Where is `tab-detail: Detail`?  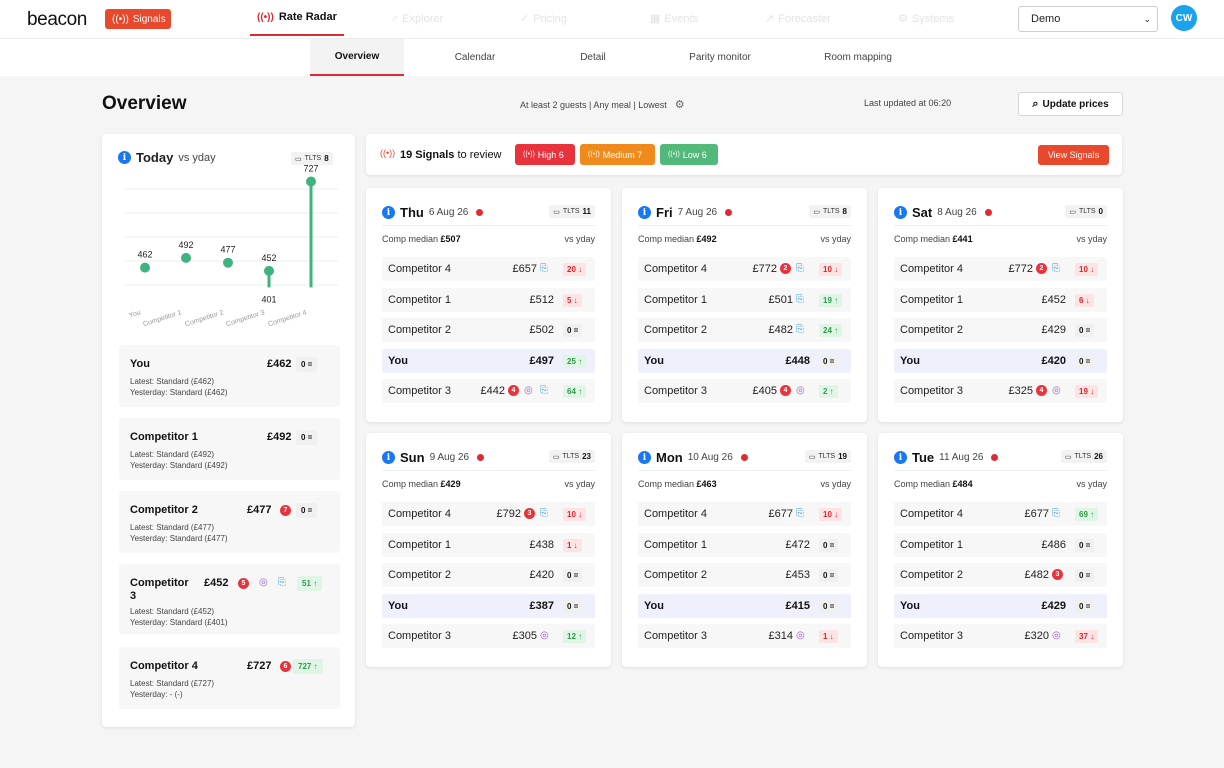
tab-detail: Detail is located at coordinates (593, 57).